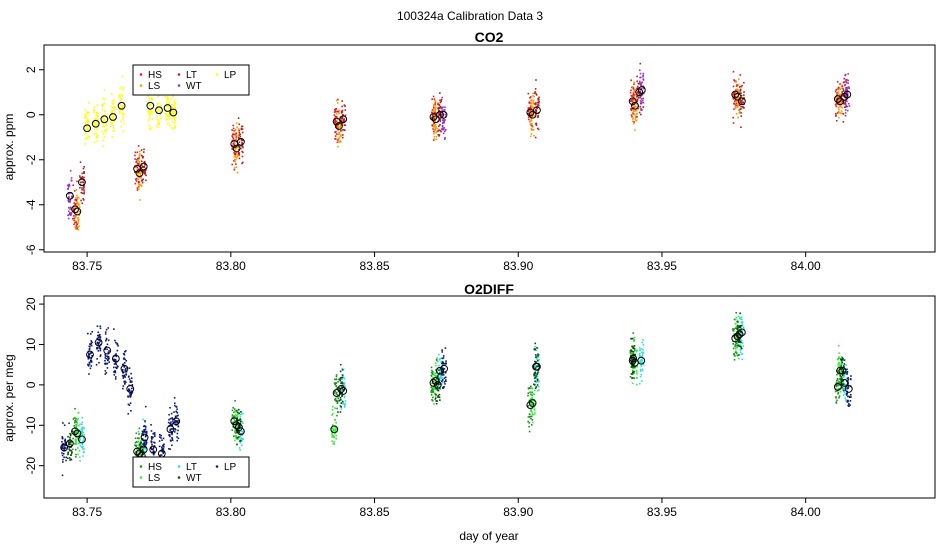  What do you see at coordinates (641, 360) in the screenshot?
I see `o2diff-point-lt` at bounding box center [641, 360].